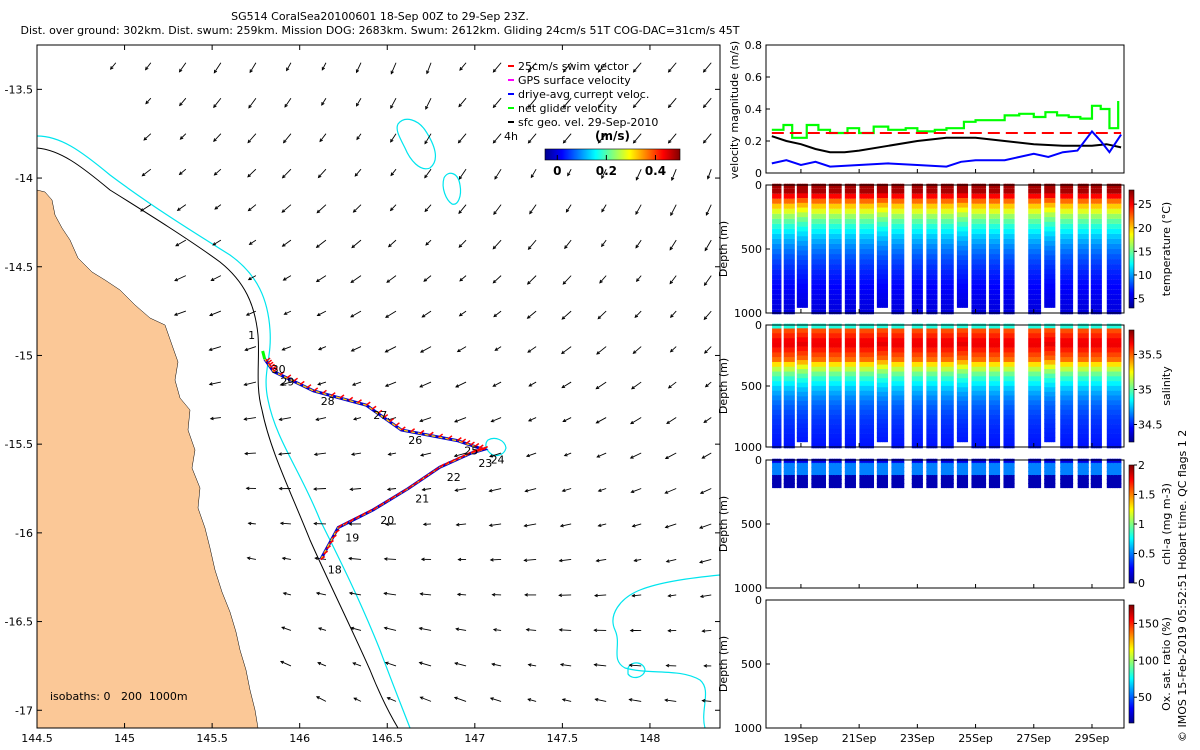 This screenshot has width=1200, height=750. I want to click on velocity-series-line, so click(946, 144).